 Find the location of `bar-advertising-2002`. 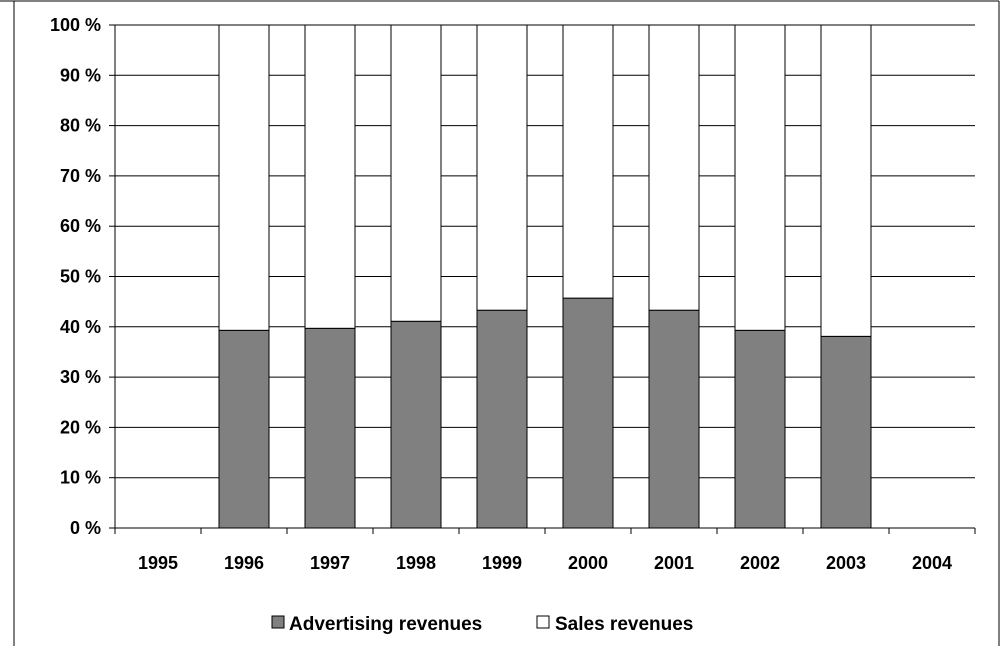

bar-advertising-2002 is located at coordinates (760, 429).